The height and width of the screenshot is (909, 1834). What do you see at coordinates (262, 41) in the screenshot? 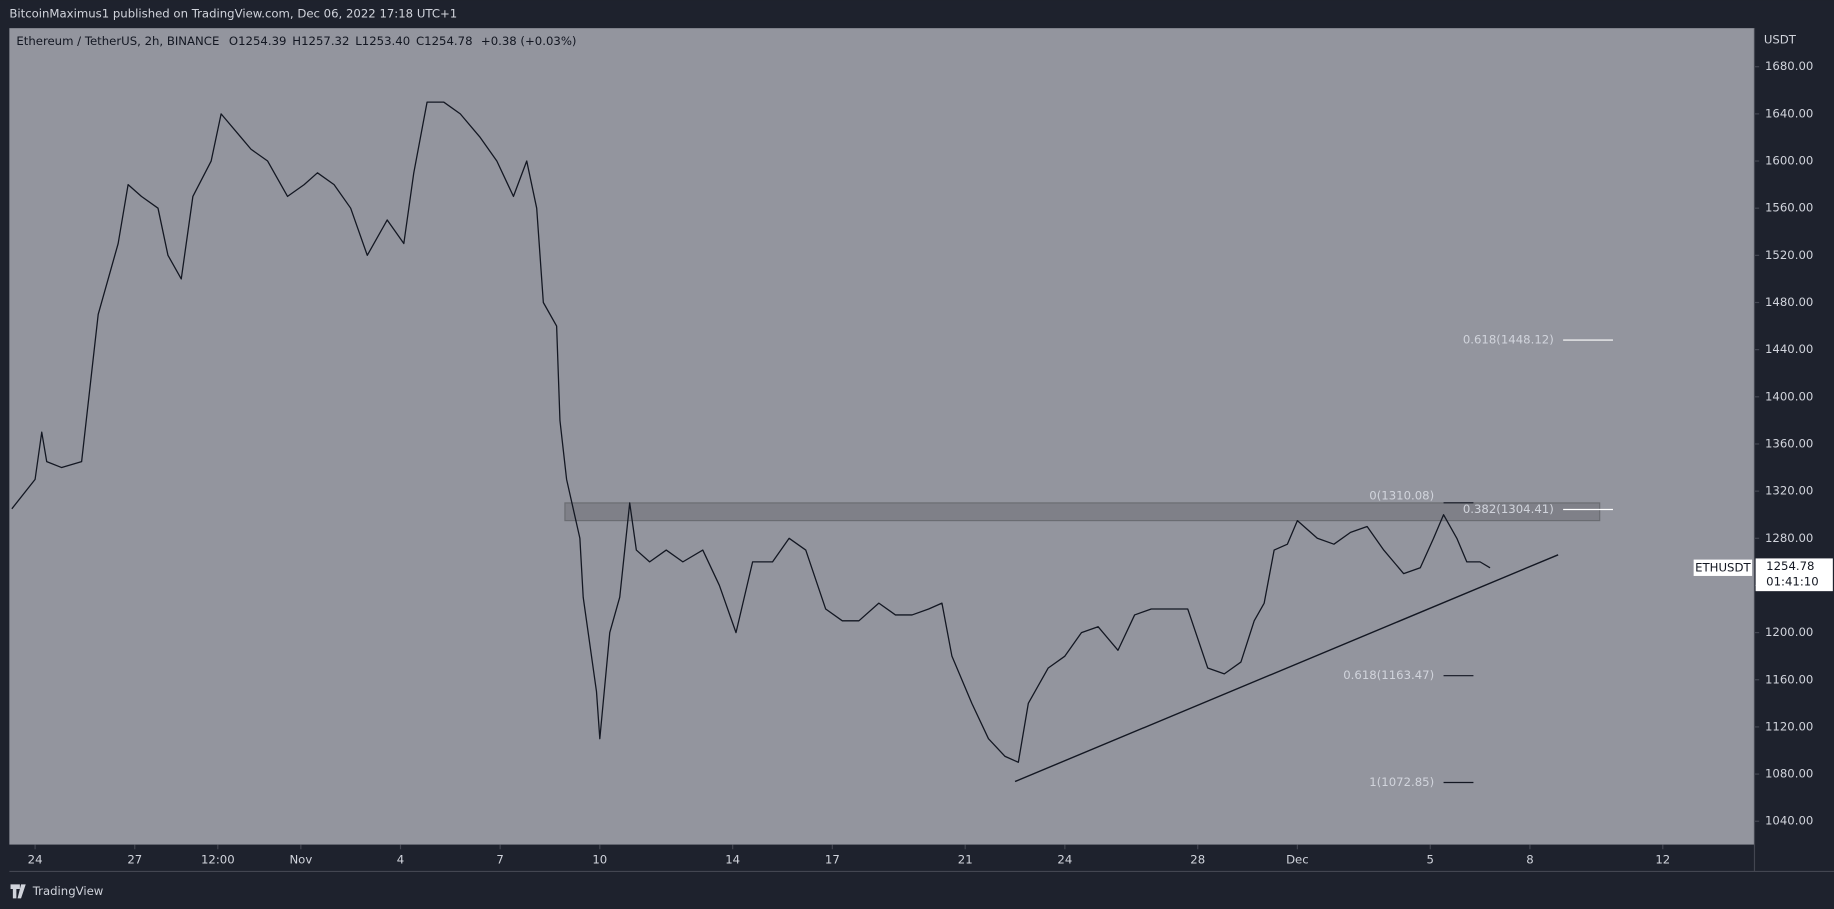
I see `ohlc-value: 1254.39` at bounding box center [262, 41].